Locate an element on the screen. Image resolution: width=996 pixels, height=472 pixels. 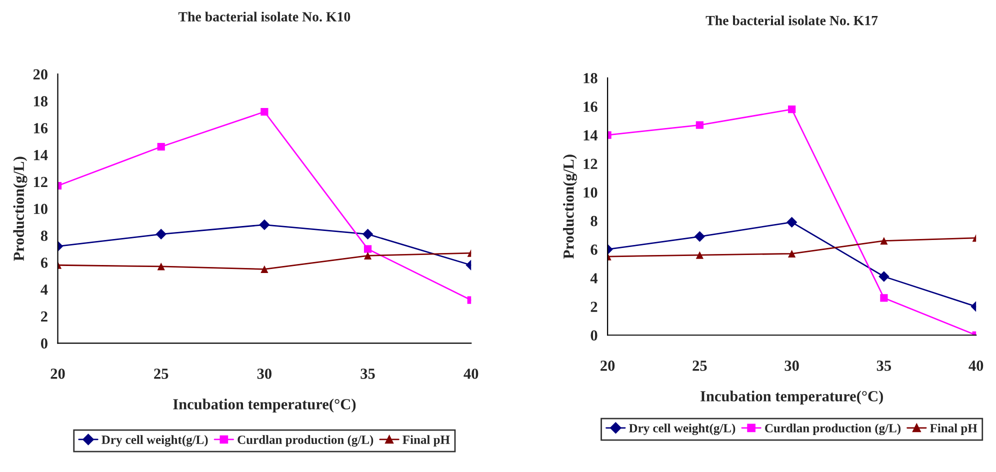
y-tick-label: 20 is located at coordinates (40, 74).